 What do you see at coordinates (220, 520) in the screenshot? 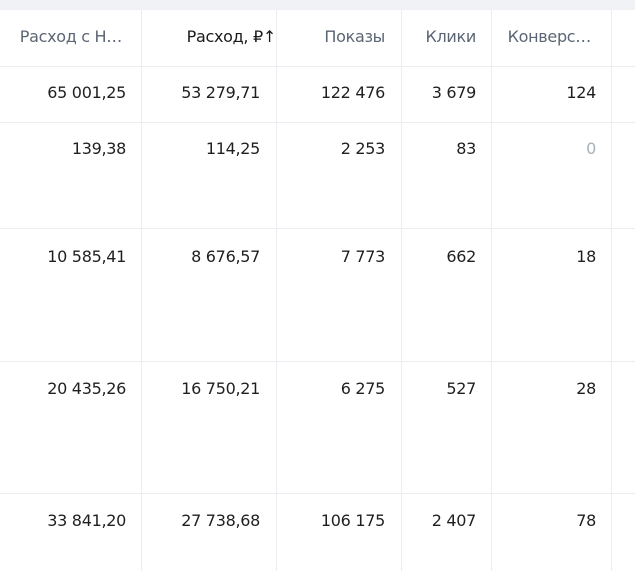
I see `table-cell: 27 738,68` at bounding box center [220, 520].